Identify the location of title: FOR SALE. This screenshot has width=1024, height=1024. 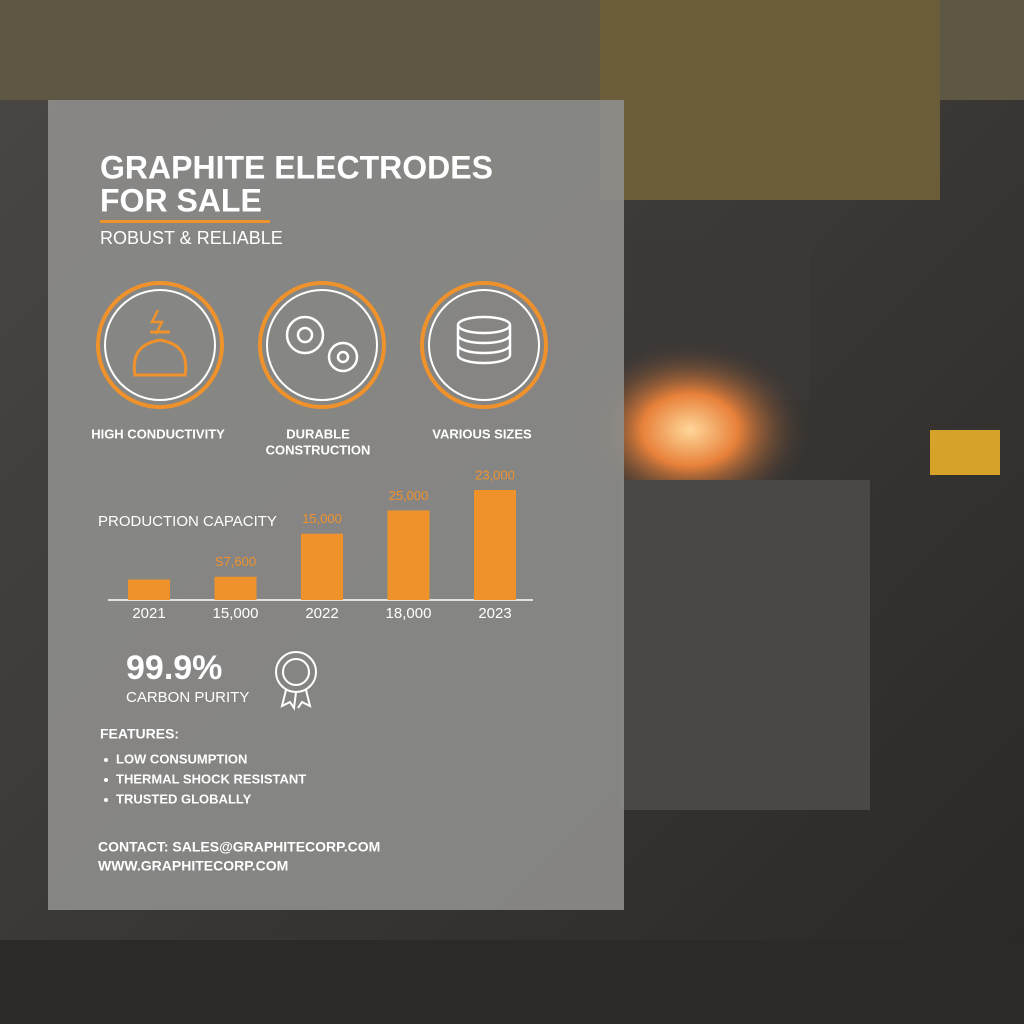
(181, 200).